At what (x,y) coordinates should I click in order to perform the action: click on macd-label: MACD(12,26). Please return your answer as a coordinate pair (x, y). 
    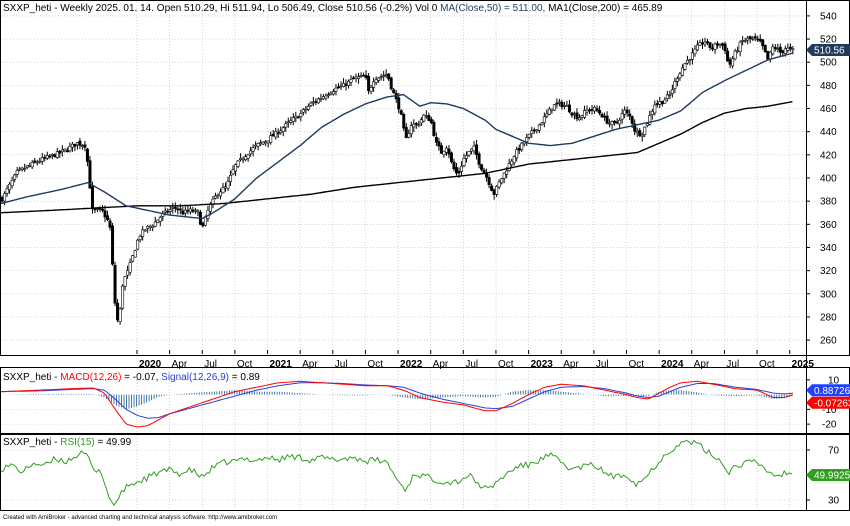
    Looking at the image, I should click on (90, 377).